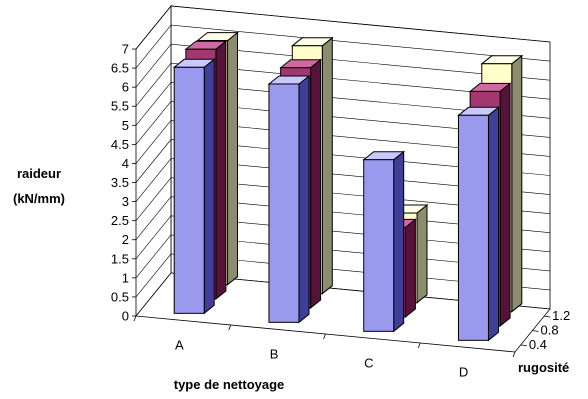 The height and width of the screenshot is (399, 588). I want to click on y-tick-label: 2.5, so click(120, 220).